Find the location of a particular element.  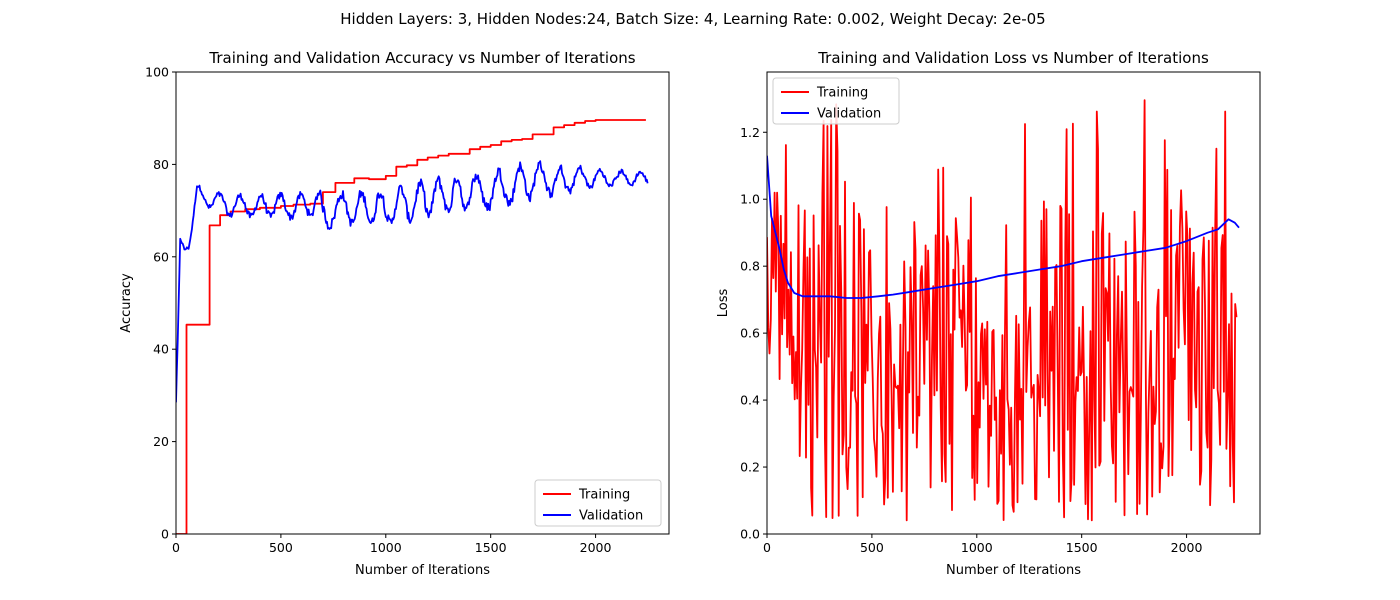

loss-y-tick-label: 1.2 is located at coordinates (750, 132).